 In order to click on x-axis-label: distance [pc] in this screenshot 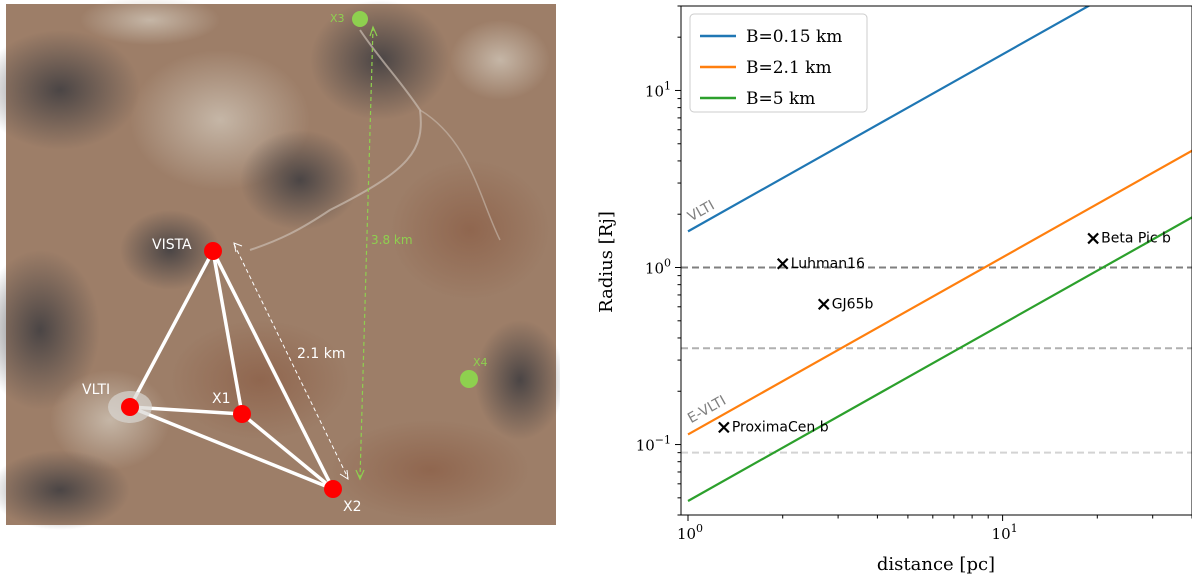, I will do `click(936, 564)`.